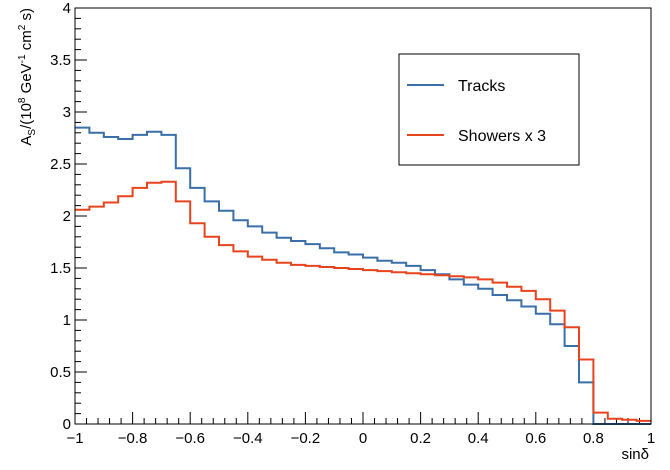 This screenshot has width=670, height=470. Describe the element at coordinates (420, 438) in the screenshot. I see `x-tick-label: 0.2` at that location.